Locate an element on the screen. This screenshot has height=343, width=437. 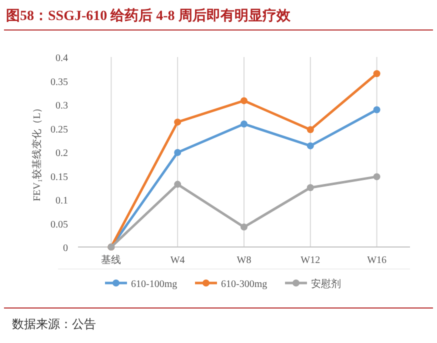
x-tick-label: 基线 is located at coordinates (111, 260).